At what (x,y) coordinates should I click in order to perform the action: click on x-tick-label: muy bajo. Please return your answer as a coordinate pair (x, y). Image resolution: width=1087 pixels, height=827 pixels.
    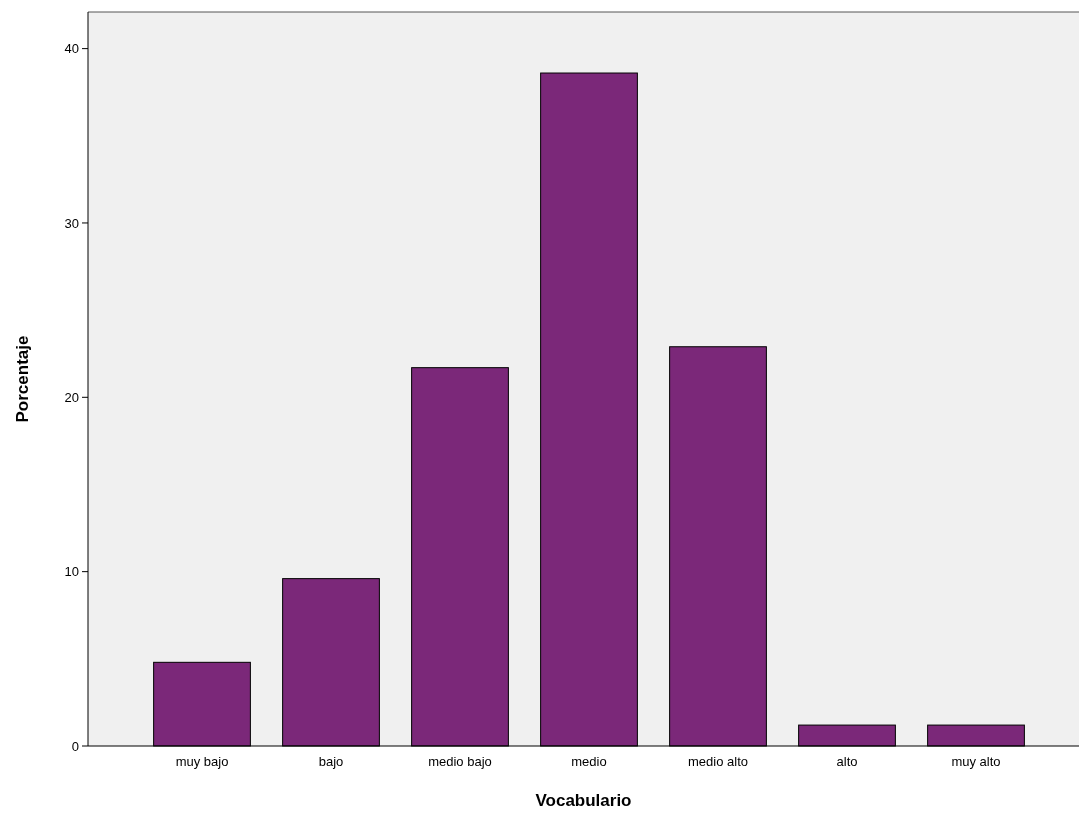
    Looking at the image, I should click on (202, 761).